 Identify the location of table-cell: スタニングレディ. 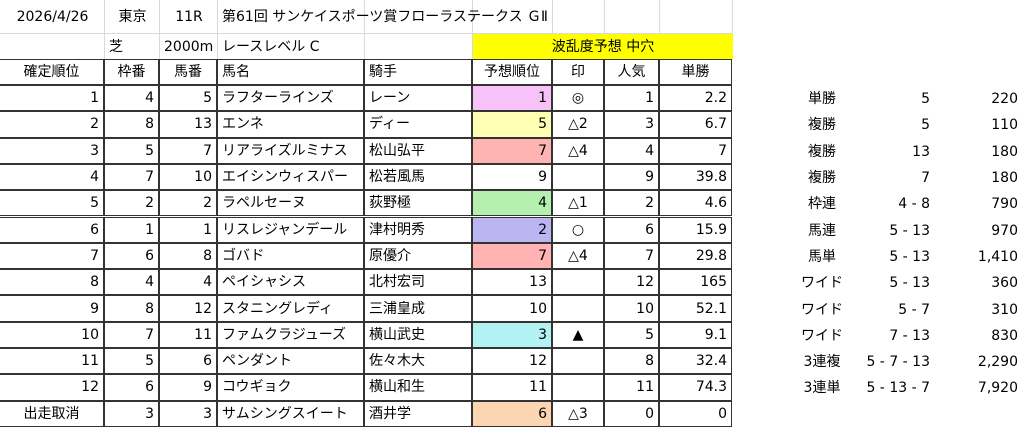
(290, 308).